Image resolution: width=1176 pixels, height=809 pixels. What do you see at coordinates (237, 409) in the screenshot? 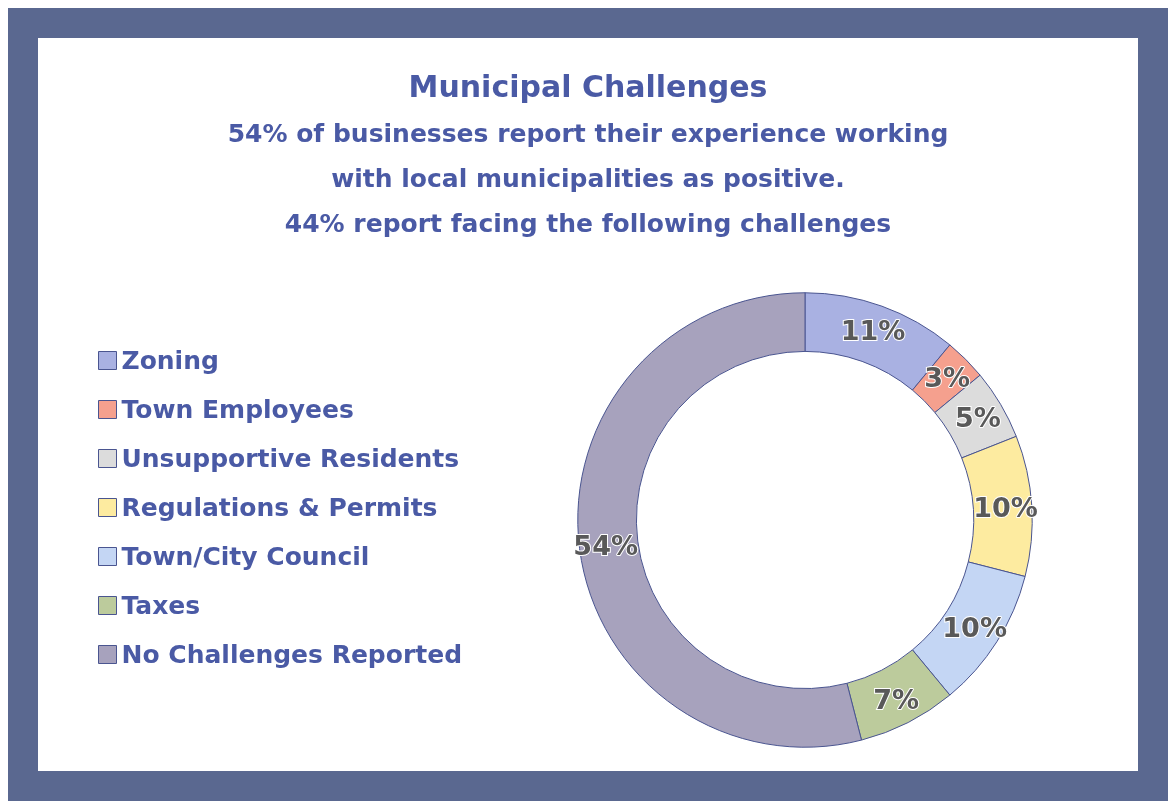
I see `legend-label: Town Employees` at bounding box center [237, 409].